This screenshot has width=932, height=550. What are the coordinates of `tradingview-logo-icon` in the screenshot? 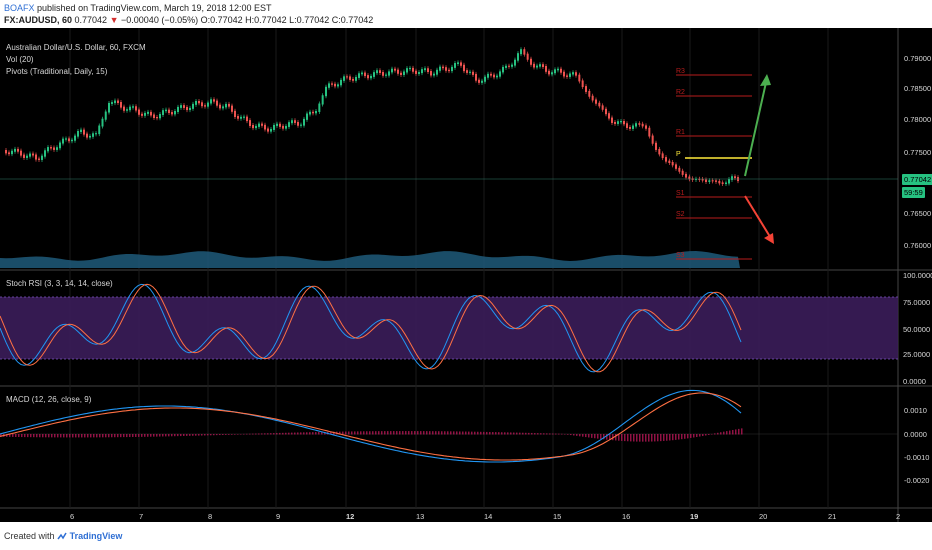 It's located at (62, 536).